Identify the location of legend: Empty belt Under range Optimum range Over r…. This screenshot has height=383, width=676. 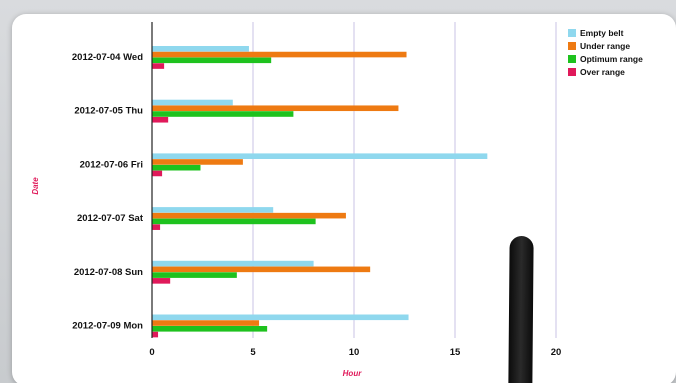
(605, 52).